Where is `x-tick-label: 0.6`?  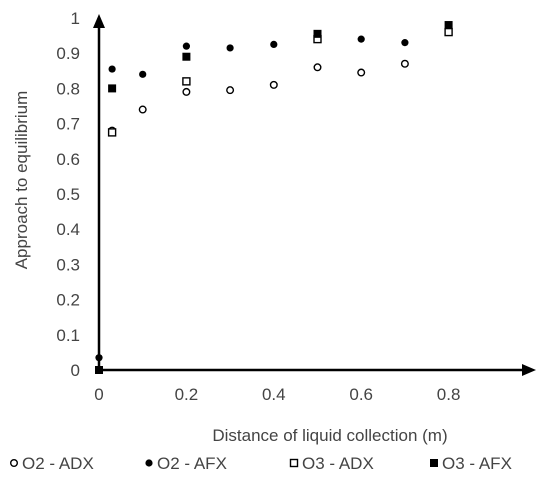 x-tick-label: 0.6 is located at coordinates (361, 394).